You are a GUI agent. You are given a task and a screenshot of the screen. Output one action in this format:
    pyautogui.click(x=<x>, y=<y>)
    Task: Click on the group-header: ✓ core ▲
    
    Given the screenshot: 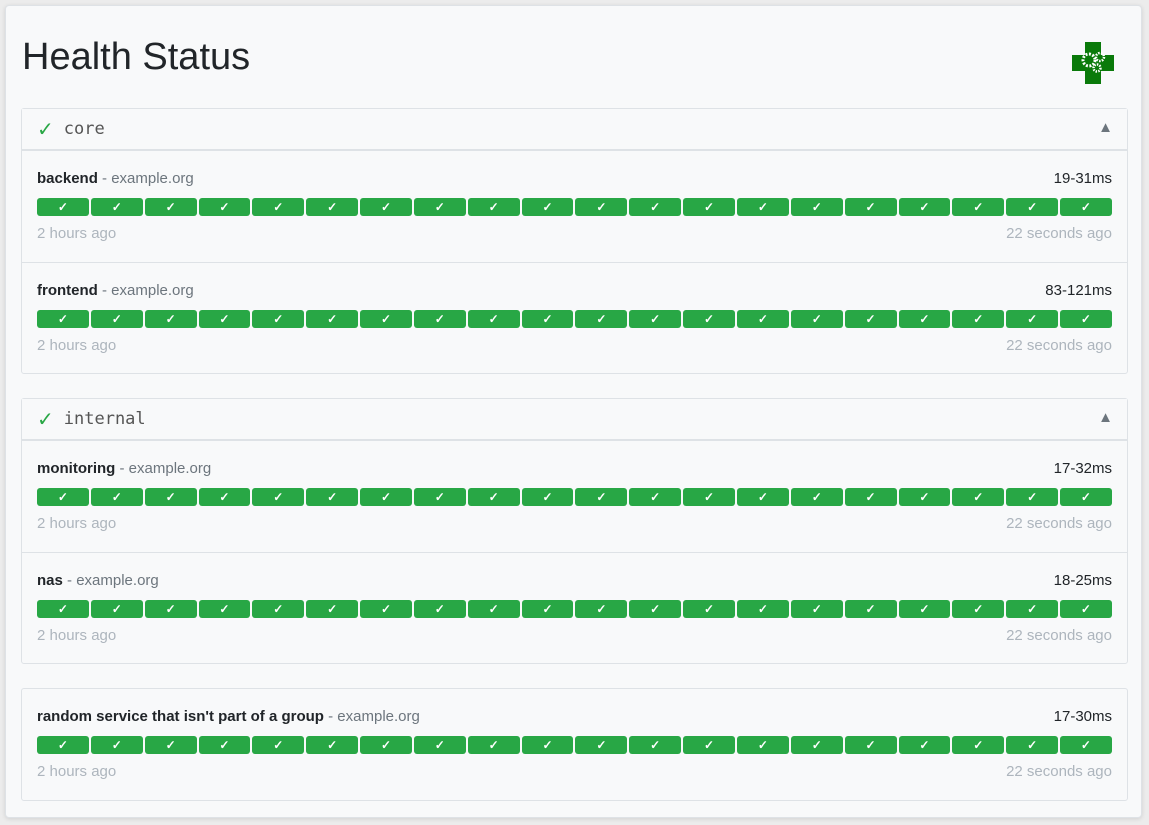 What is the action you would take?
    pyautogui.click(x=574, y=130)
    